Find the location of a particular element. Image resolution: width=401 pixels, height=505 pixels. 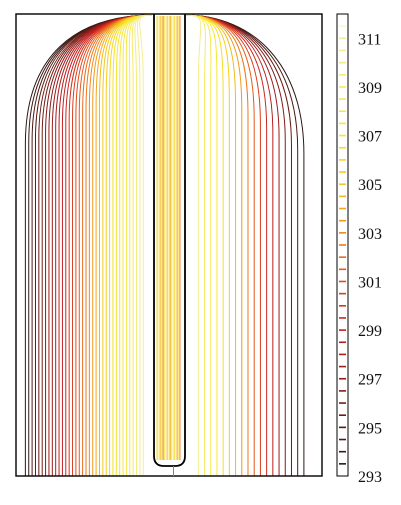

colorbar-tick-label-293: 293 is located at coordinates (370, 477).